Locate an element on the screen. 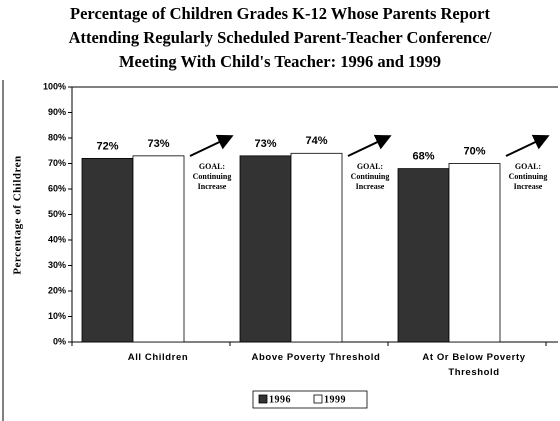 This screenshot has height=421, width=560. y-tick-label: 0% is located at coordinates (59, 341).